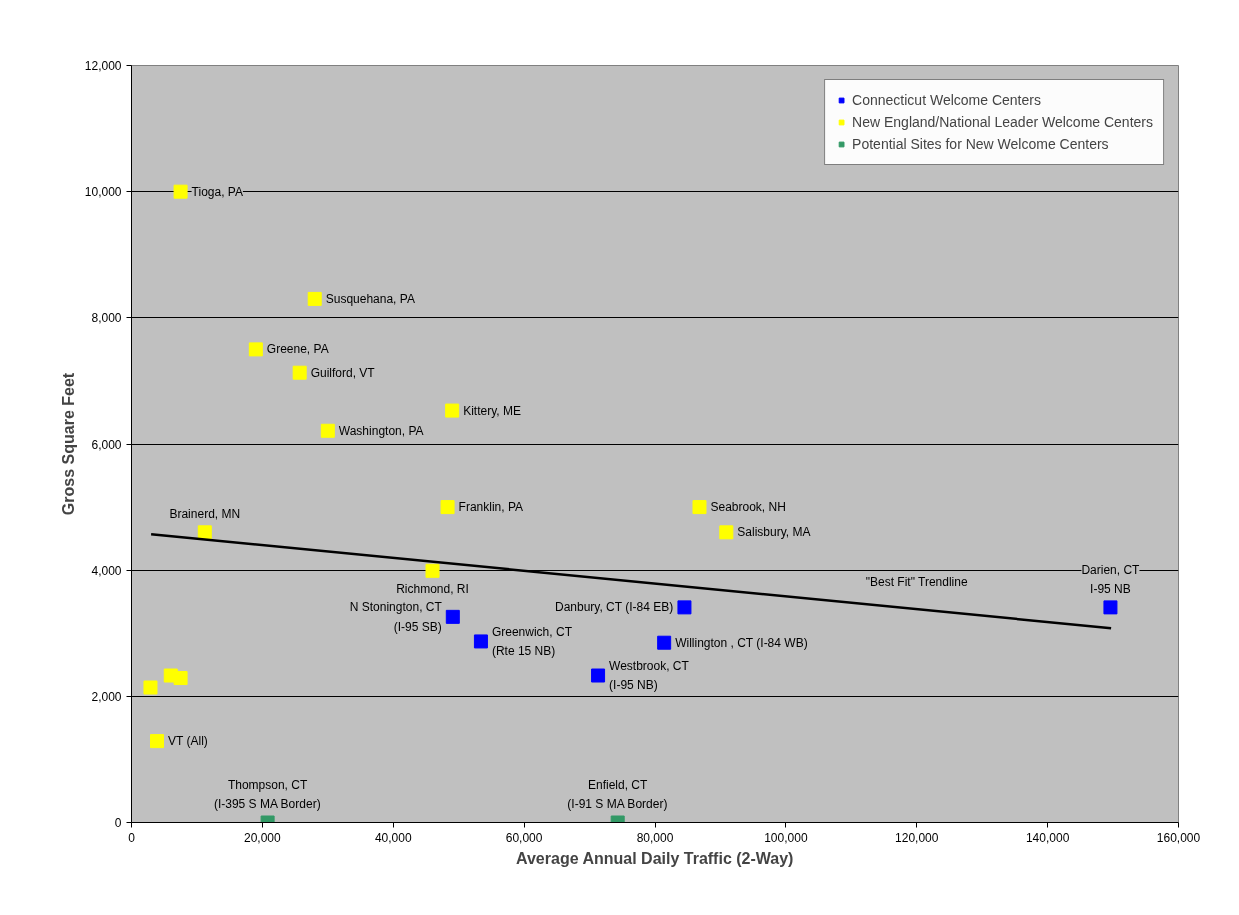  What do you see at coordinates (748, 507) in the screenshot?
I see `annotation: Seabrook, NH` at bounding box center [748, 507].